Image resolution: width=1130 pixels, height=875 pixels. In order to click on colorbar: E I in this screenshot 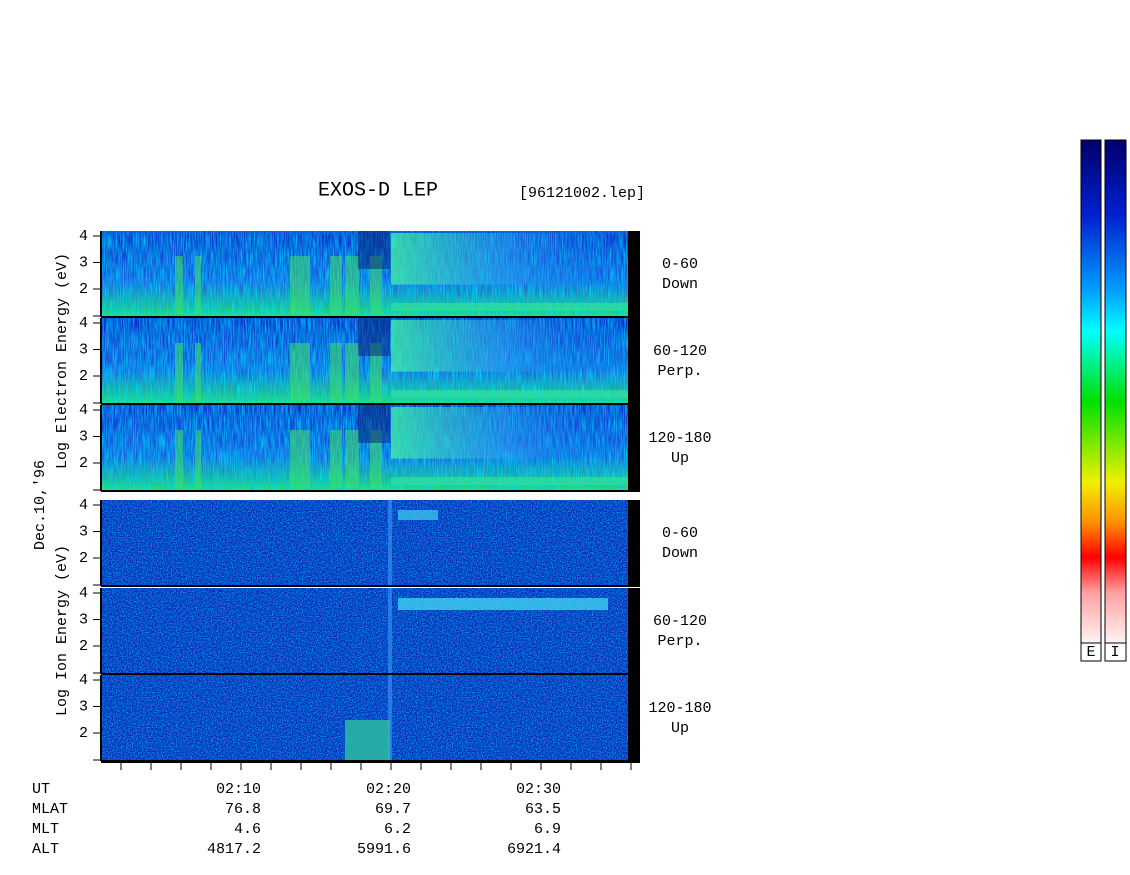, I will do `click(1103, 400)`.